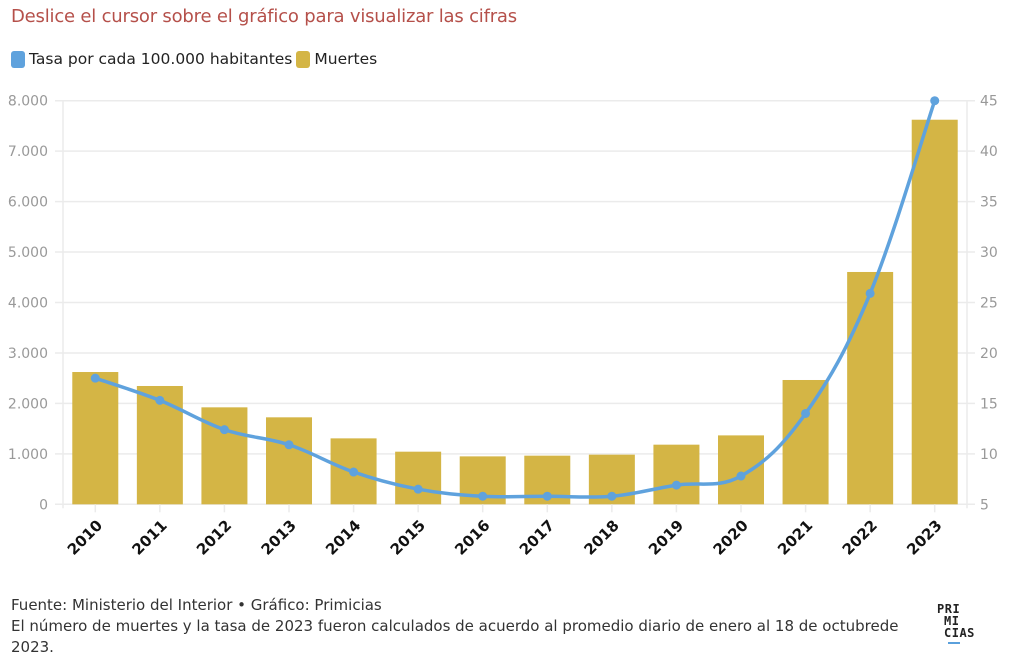  I want to click on tasa-point-2014, so click(354, 472).